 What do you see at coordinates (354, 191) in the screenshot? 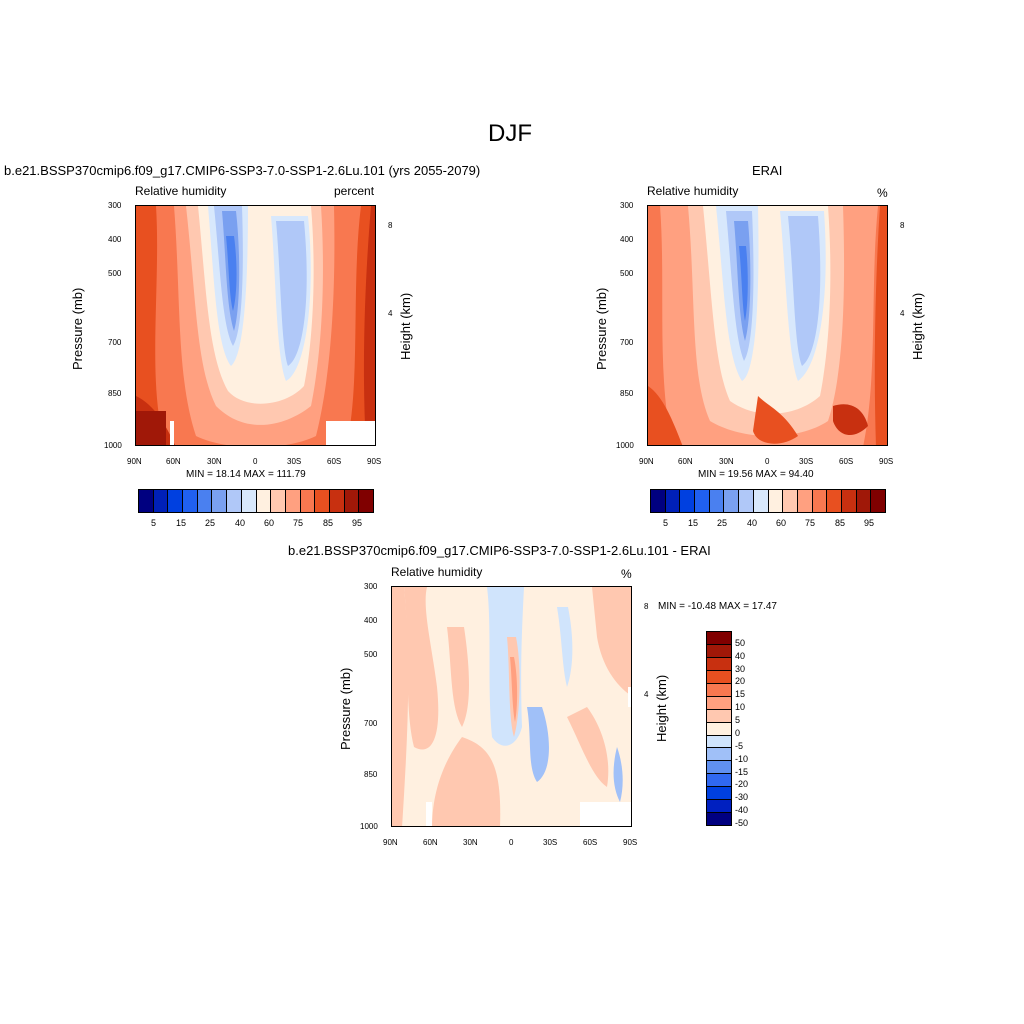
I see `panel-model-right-label: percent` at bounding box center [354, 191].